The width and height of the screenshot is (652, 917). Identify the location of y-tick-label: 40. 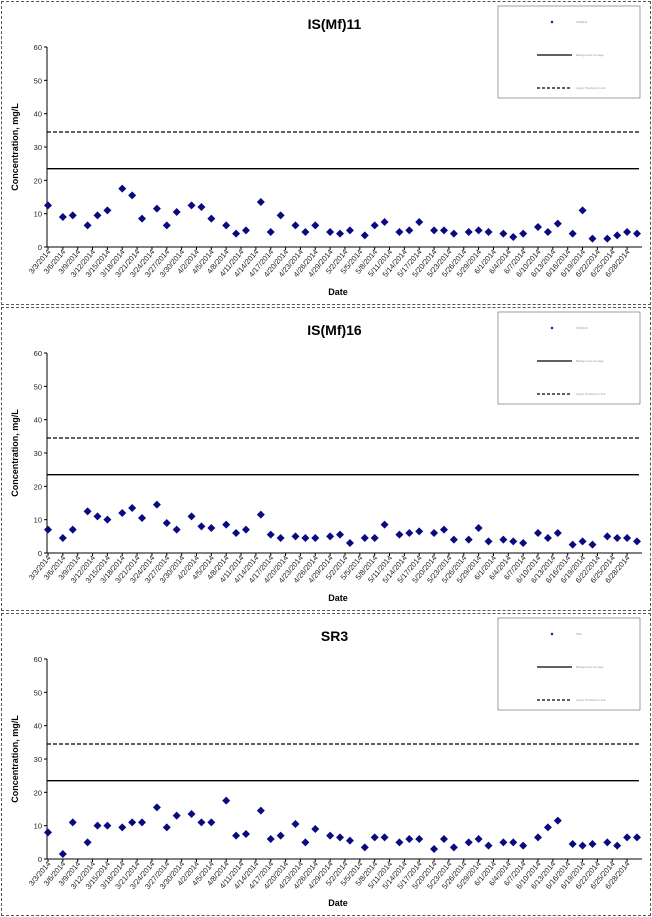
(38, 726).